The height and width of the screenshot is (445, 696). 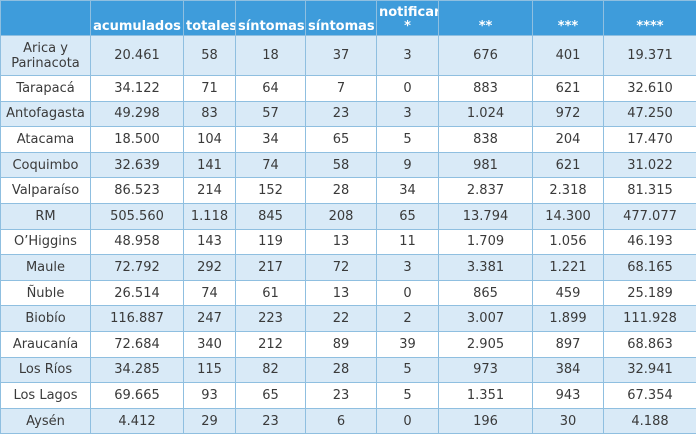 I want to click on region-cell: O’Higgins, so click(x=45, y=242).